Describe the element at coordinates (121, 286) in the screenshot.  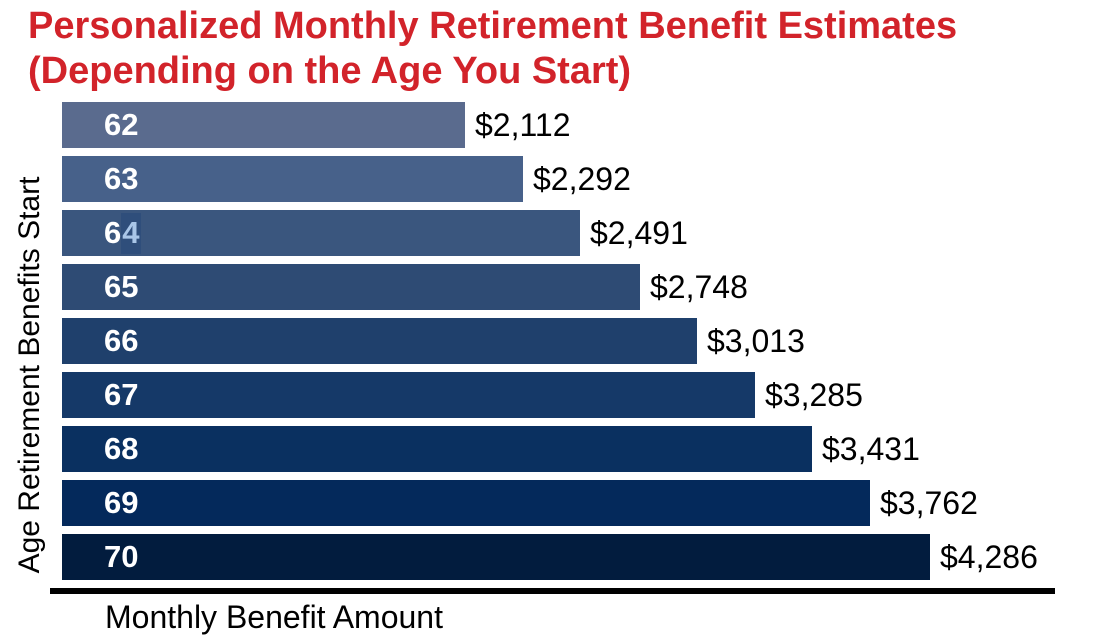
I see `age-label: 65` at that location.